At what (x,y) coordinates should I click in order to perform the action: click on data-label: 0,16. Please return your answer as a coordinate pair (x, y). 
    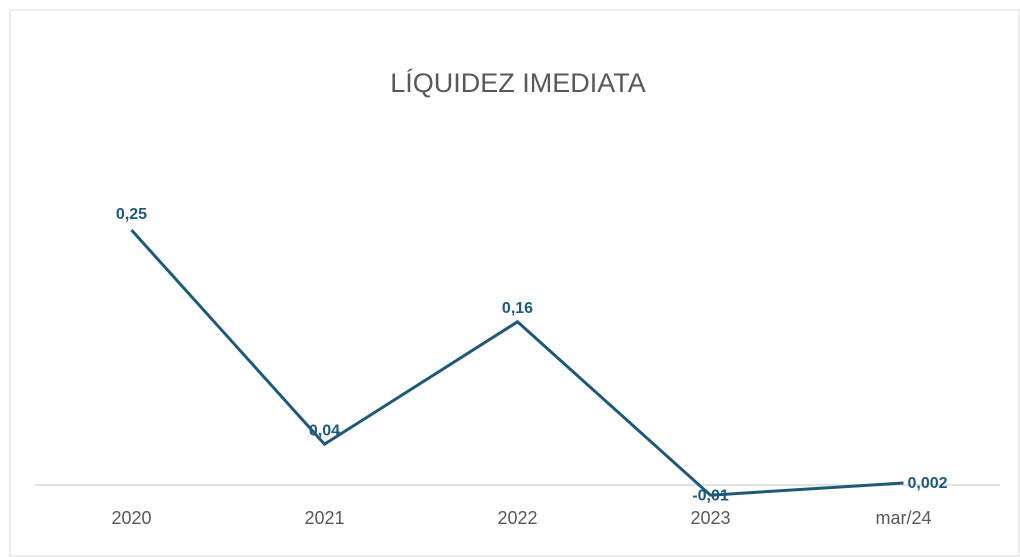
    Looking at the image, I should click on (517, 308).